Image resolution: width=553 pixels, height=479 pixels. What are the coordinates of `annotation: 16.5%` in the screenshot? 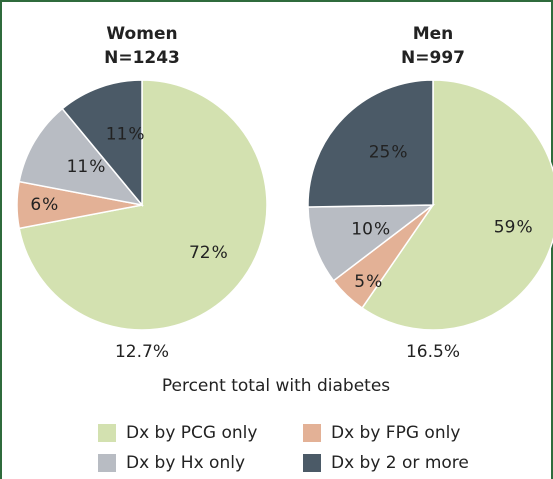 It's located at (433, 352).